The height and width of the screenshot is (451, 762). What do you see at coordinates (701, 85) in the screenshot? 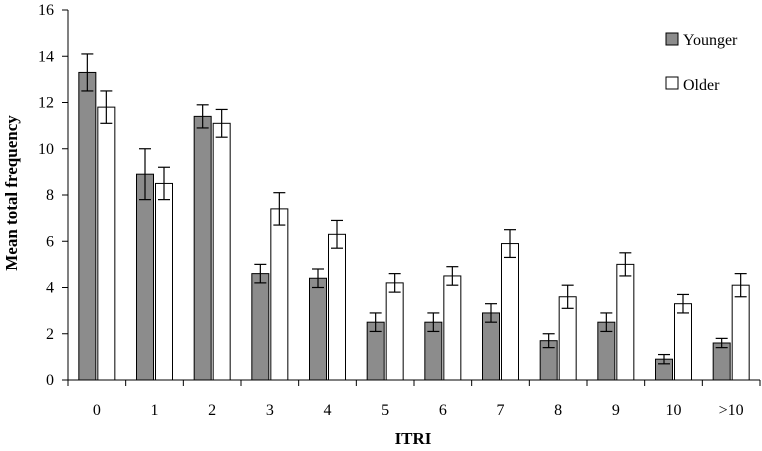
I see `legend-label-older: Older` at bounding box center [701, 85].